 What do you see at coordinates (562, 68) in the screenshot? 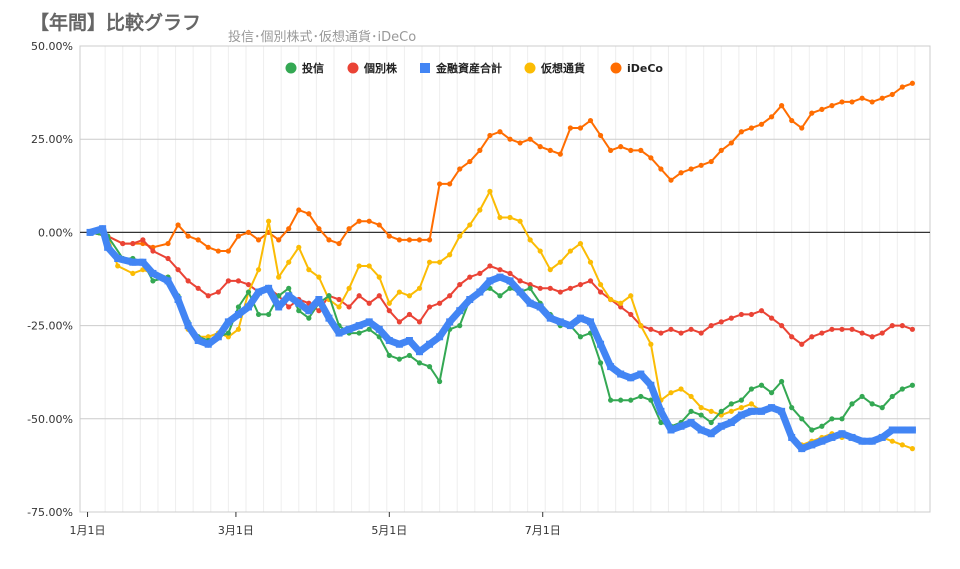
I see `legend-label: 仮想通貨` at bounding box center [562, 68].